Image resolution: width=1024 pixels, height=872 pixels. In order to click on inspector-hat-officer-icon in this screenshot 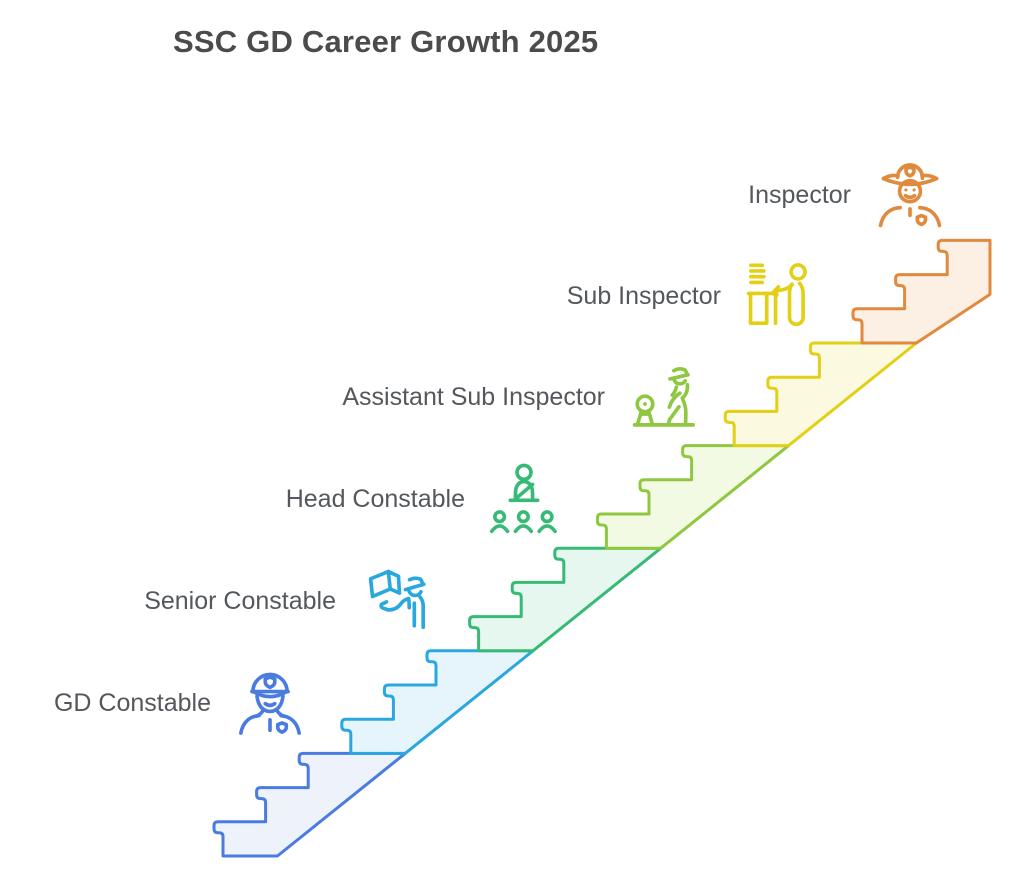, I will do `click(910, 195)`.